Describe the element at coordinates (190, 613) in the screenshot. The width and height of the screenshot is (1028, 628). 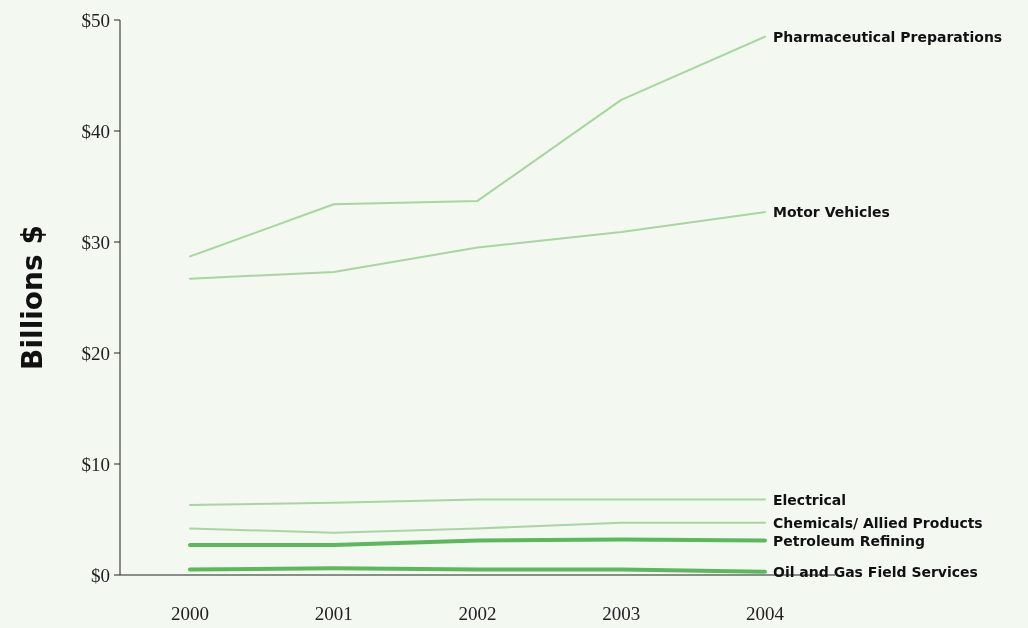
I see `x-tick-label: 2000` at that location.